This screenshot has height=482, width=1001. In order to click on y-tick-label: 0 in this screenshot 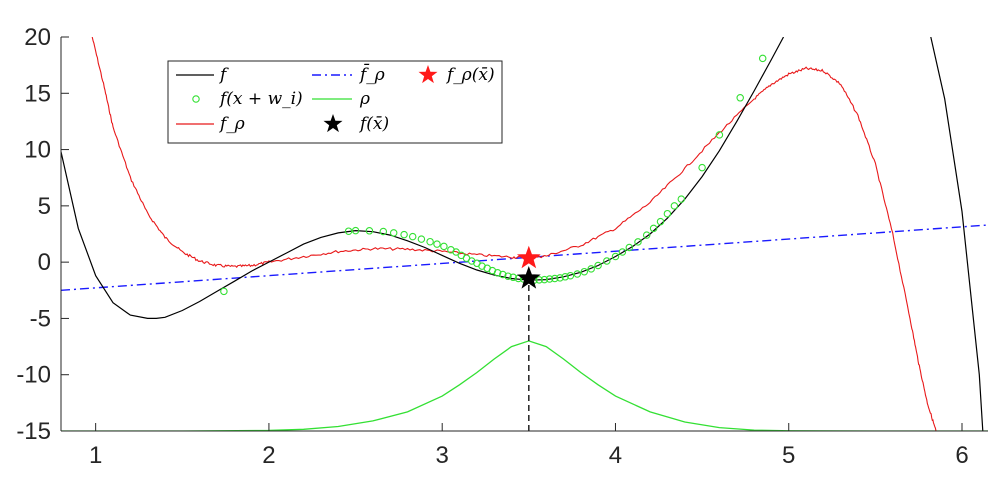, I will do `click(44, 262)`.